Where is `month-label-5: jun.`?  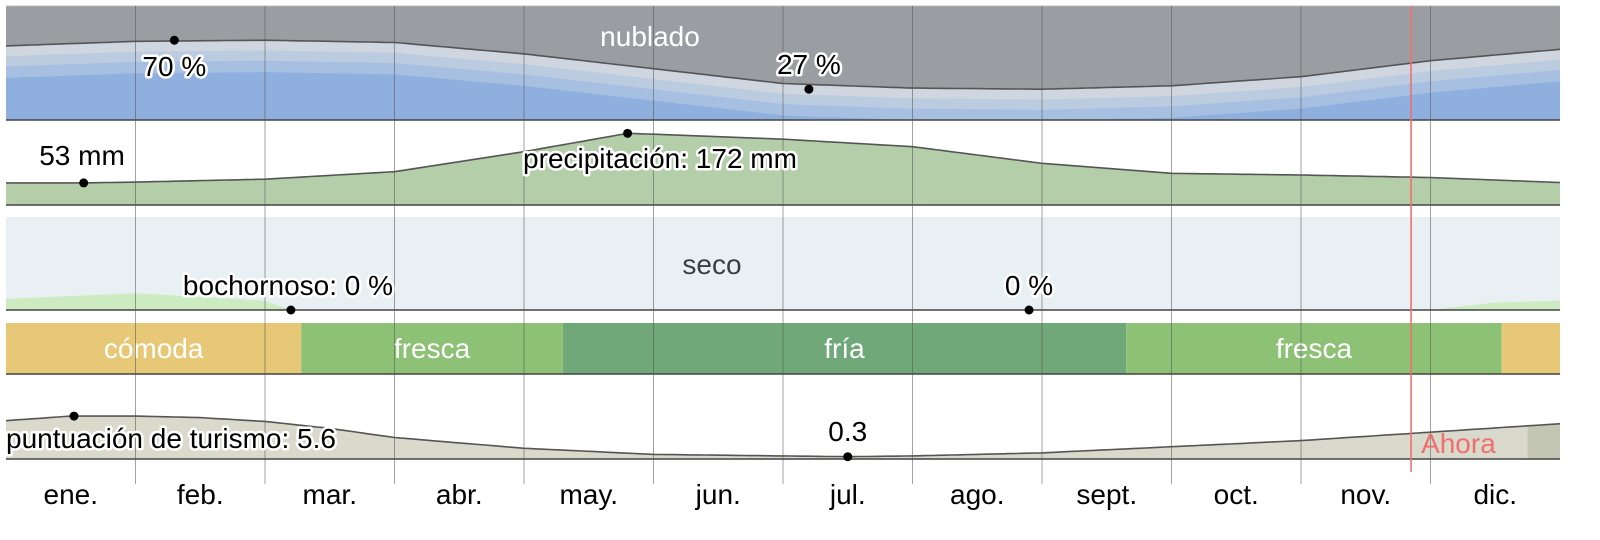 month-label-5: jun. is located at coordinates (718, 494).